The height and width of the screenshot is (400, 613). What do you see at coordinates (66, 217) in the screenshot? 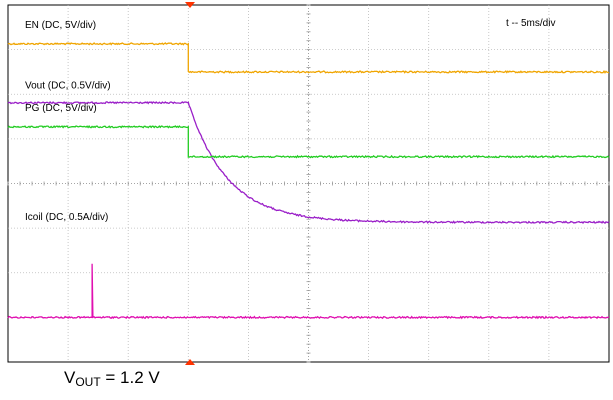
I see `channel-label-icoil: Icoil (DC, 0.5A/div)` at bounding box center [66, 217].